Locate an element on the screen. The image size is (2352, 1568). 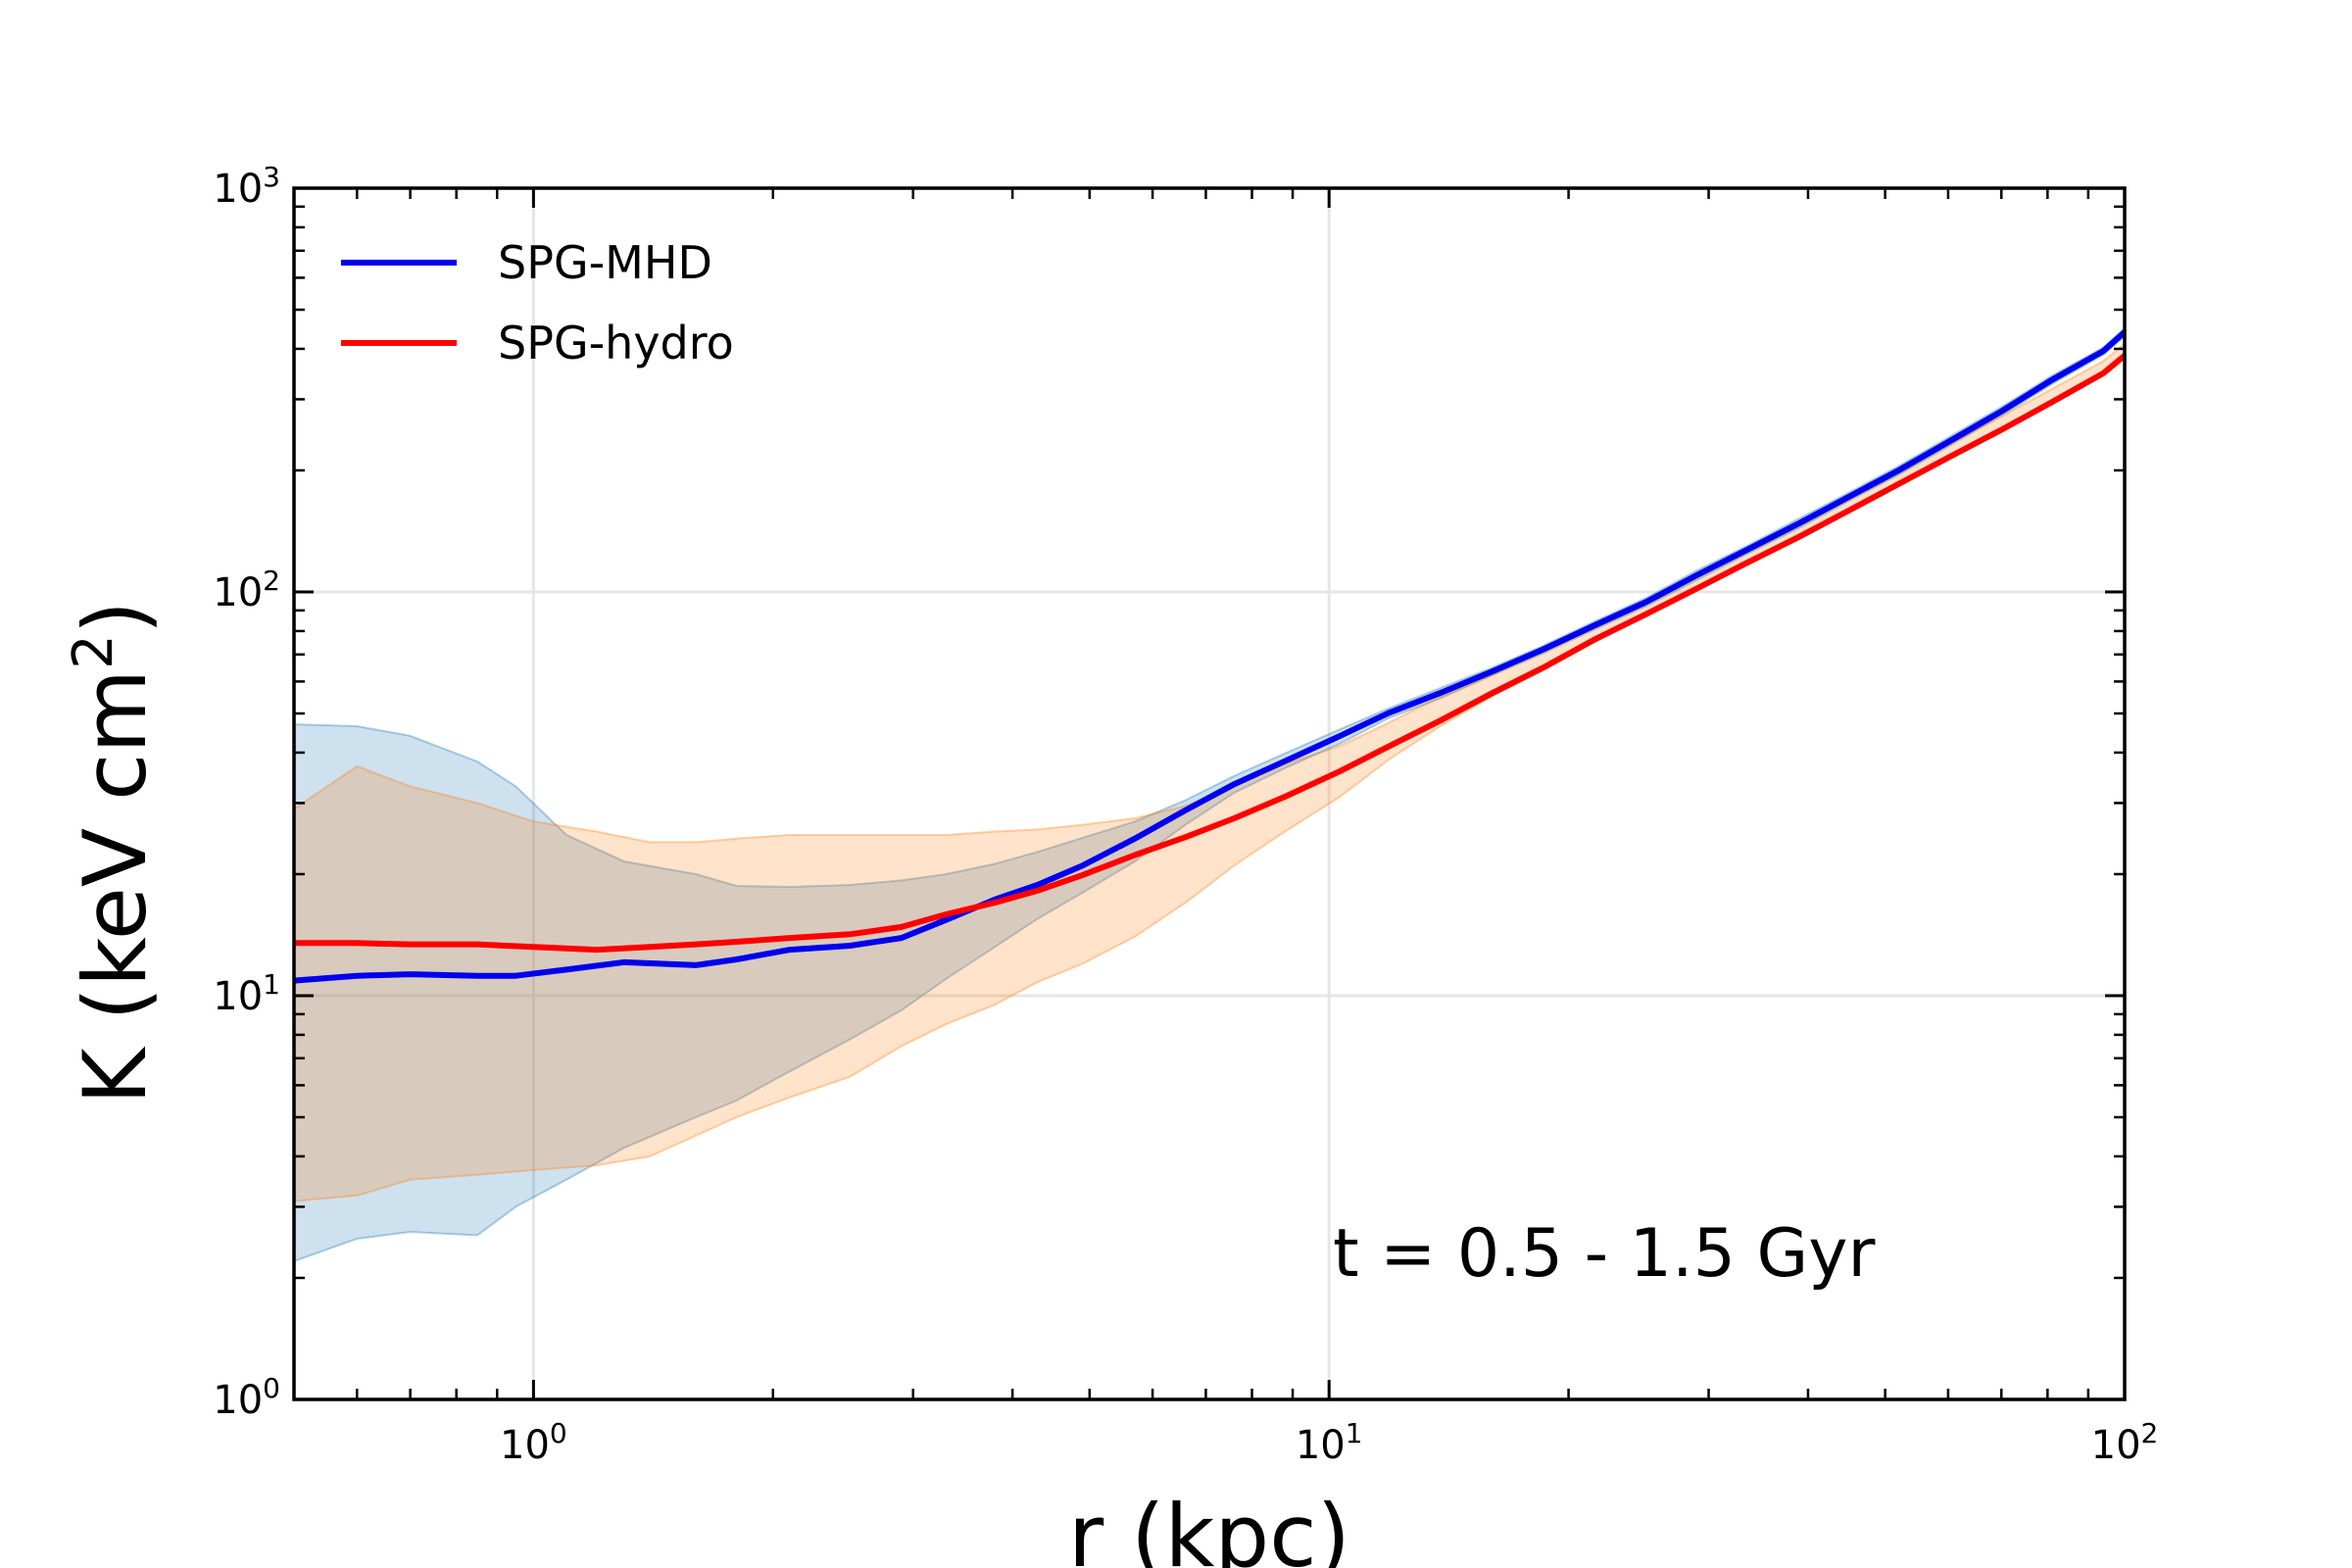
time-annotation: t = 0.5 - 1.5 Gyr is located at coordinates (1604, 1254).